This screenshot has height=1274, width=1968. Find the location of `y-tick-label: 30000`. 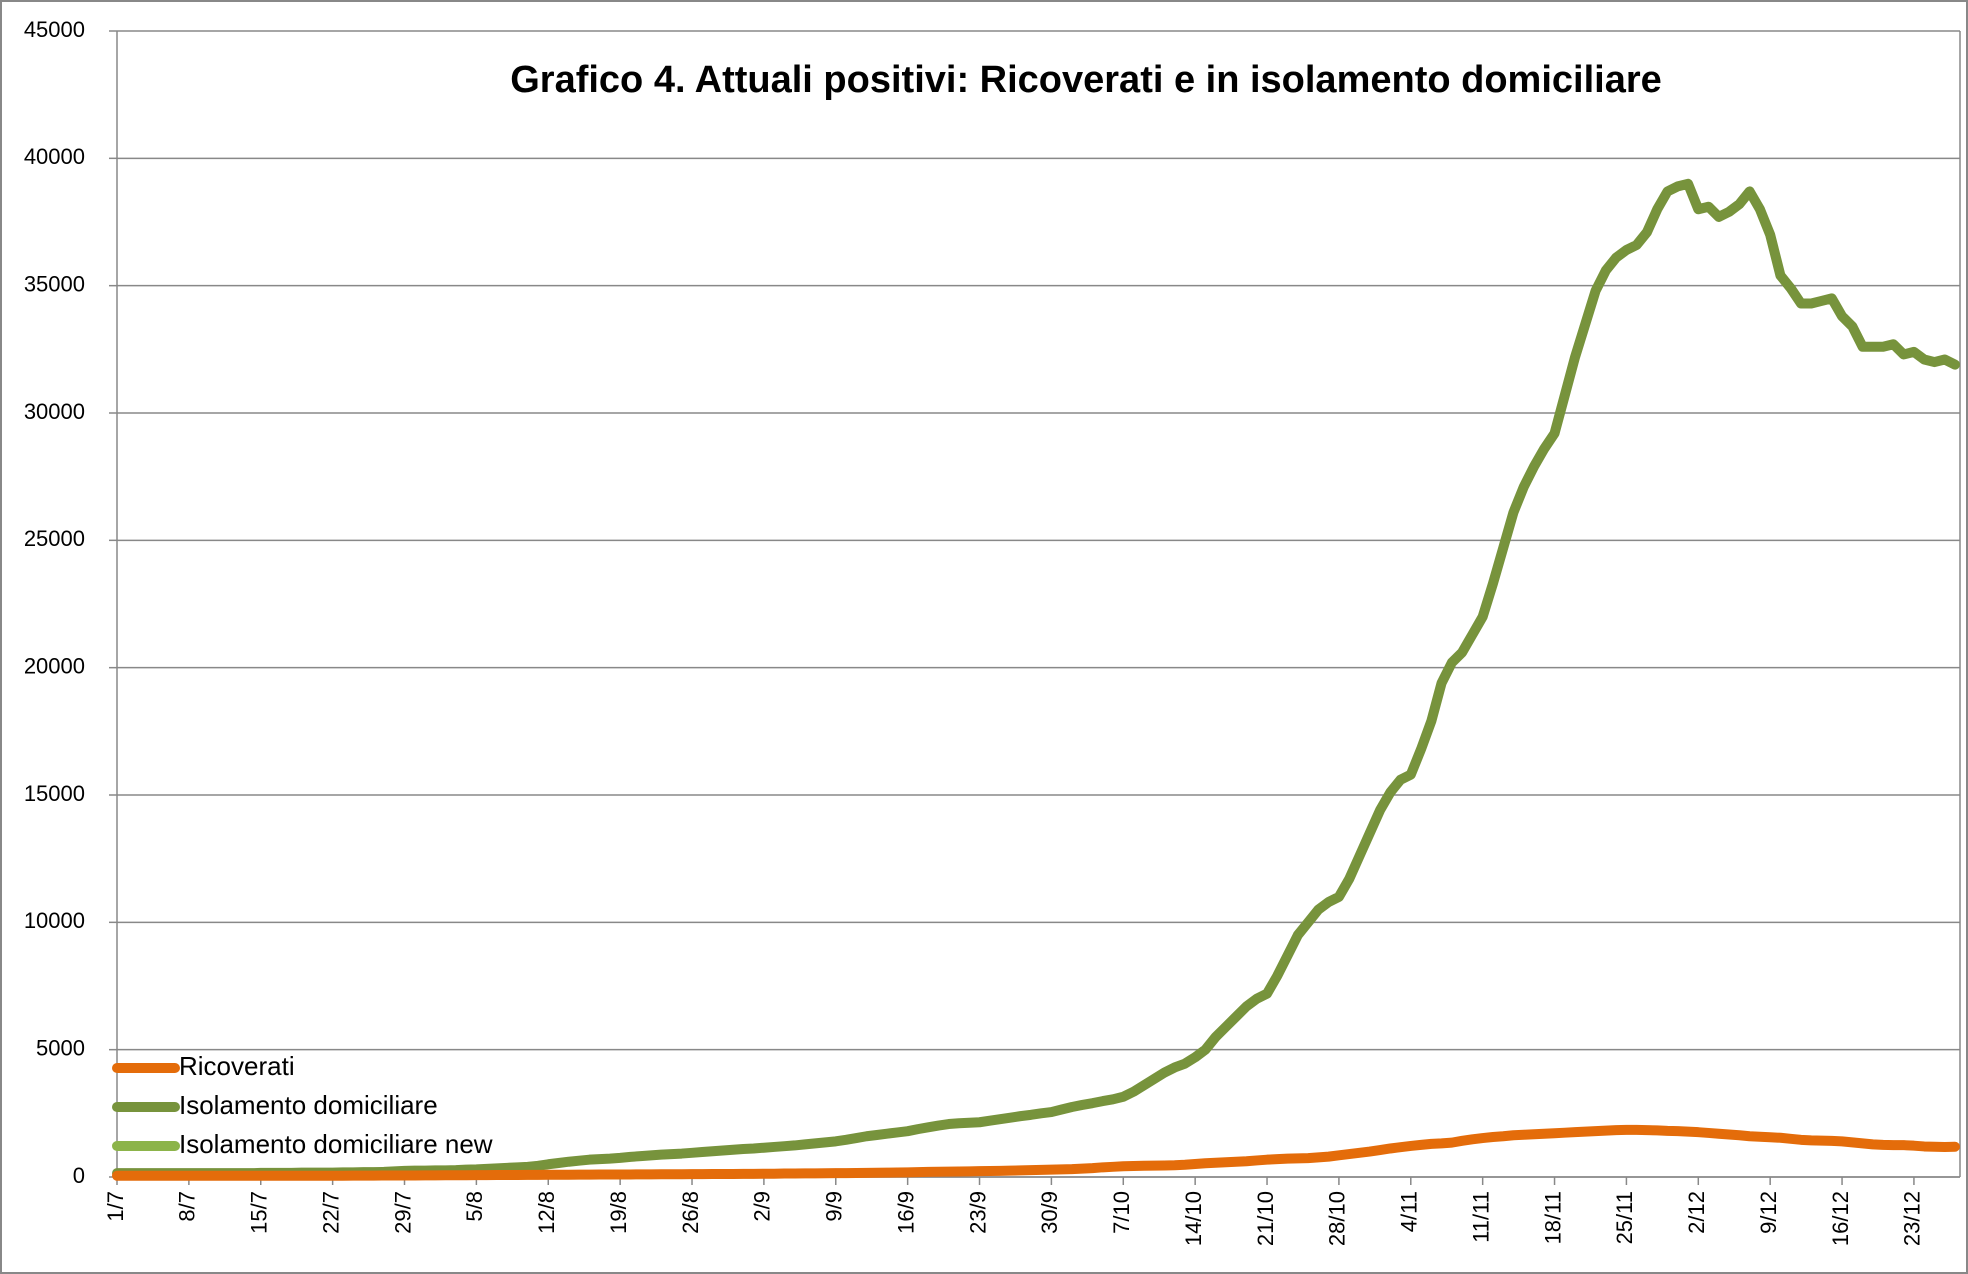

y-tick-label: 30000 is located at coordinates (54, 411).